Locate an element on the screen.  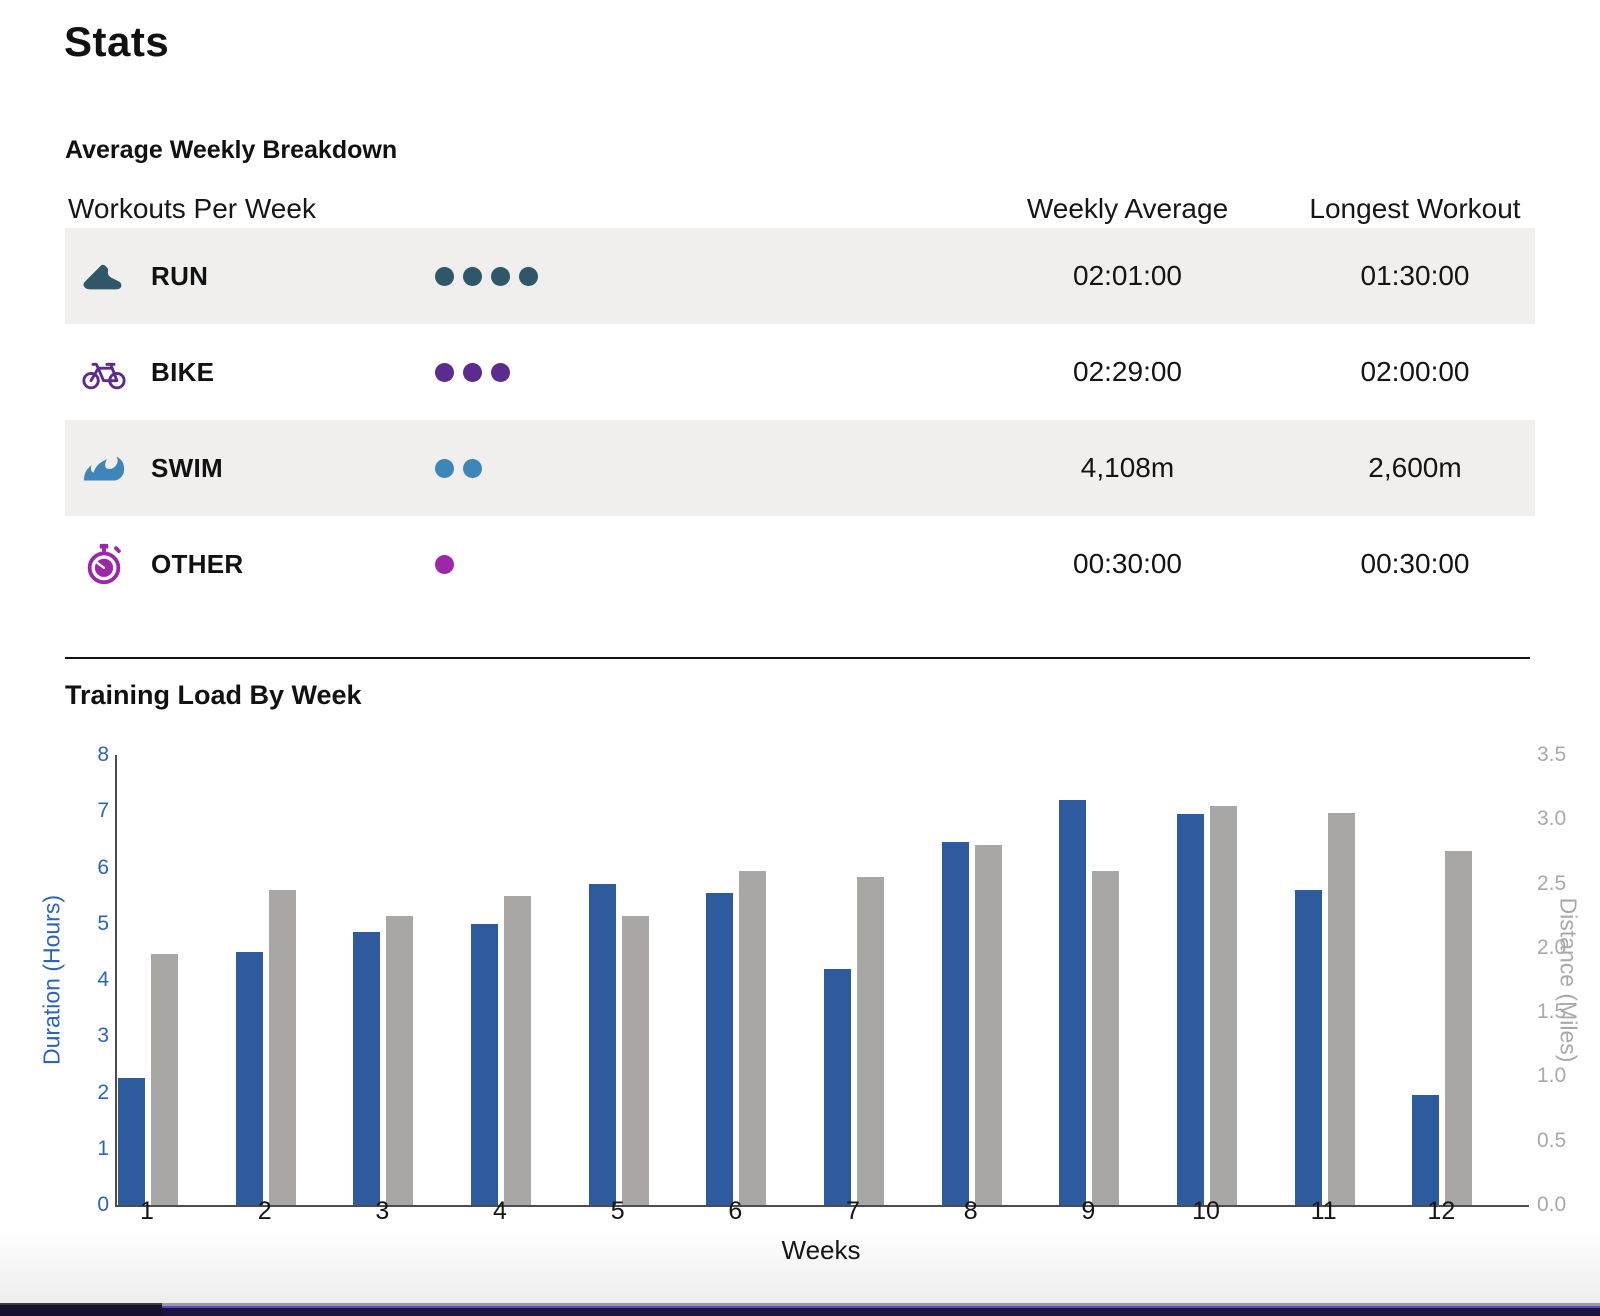
right-axis-tick: 3.0 is located at coordinates (1552, 819).